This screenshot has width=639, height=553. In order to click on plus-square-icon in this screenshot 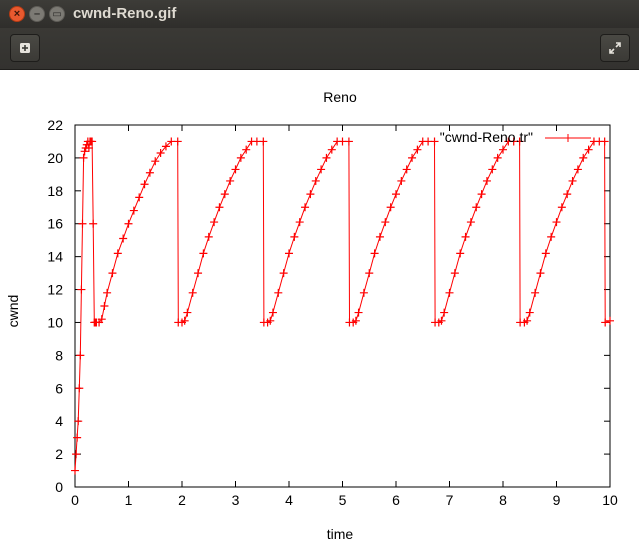, I will do `click(25, 48)`.